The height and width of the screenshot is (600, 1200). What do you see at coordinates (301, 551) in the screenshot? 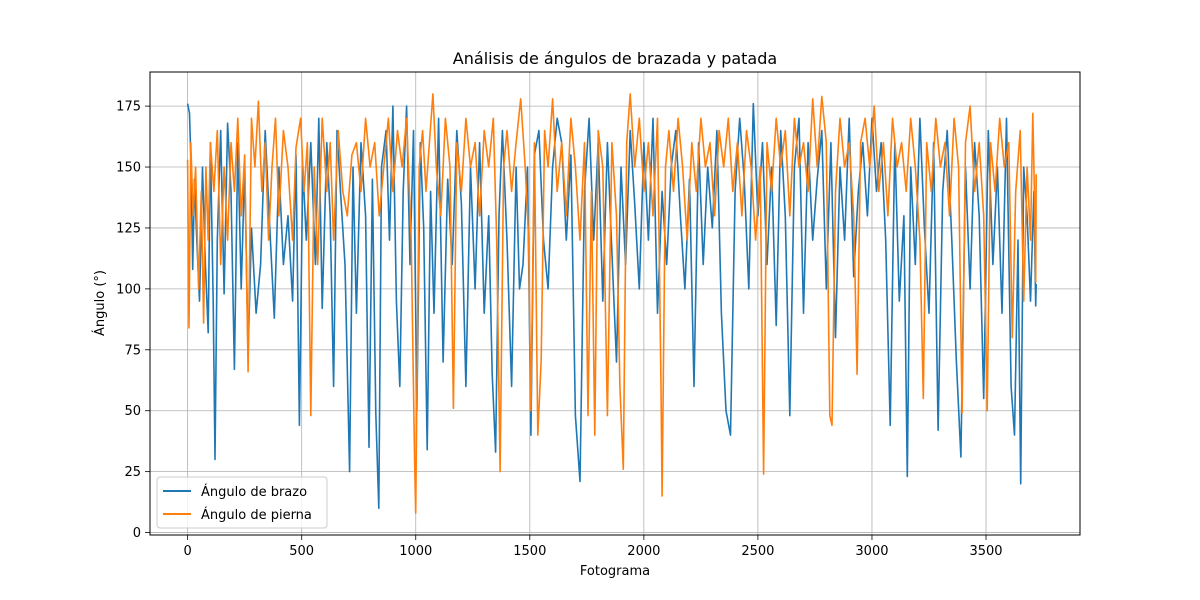
I see `x-tick-label: 500` at bounding box center [301, 551].